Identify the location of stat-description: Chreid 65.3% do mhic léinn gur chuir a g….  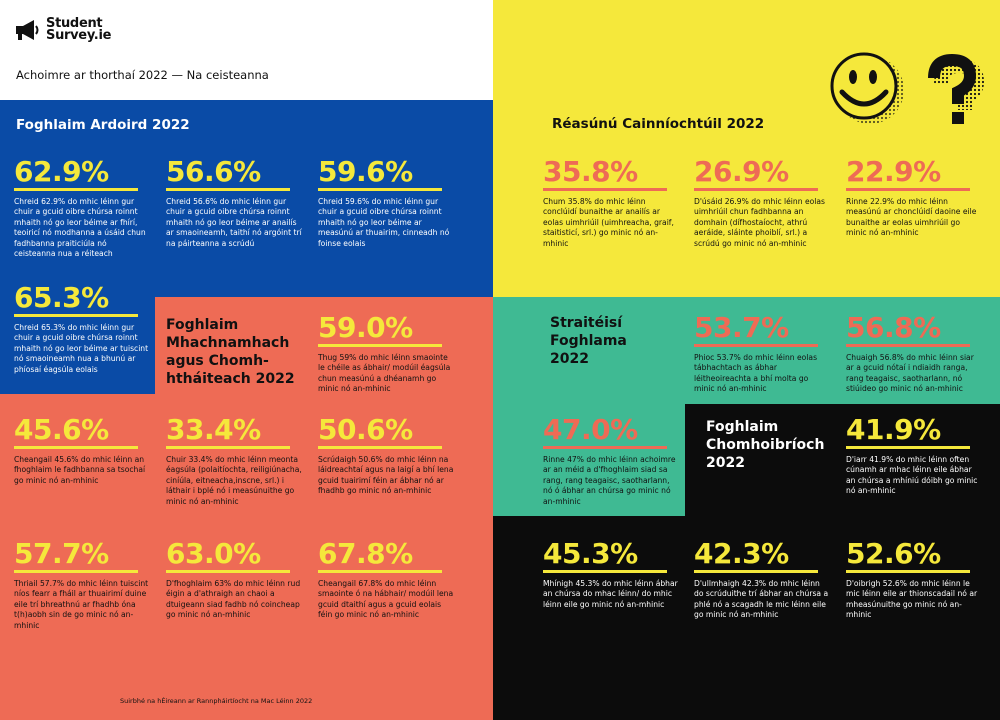
(81, 348).